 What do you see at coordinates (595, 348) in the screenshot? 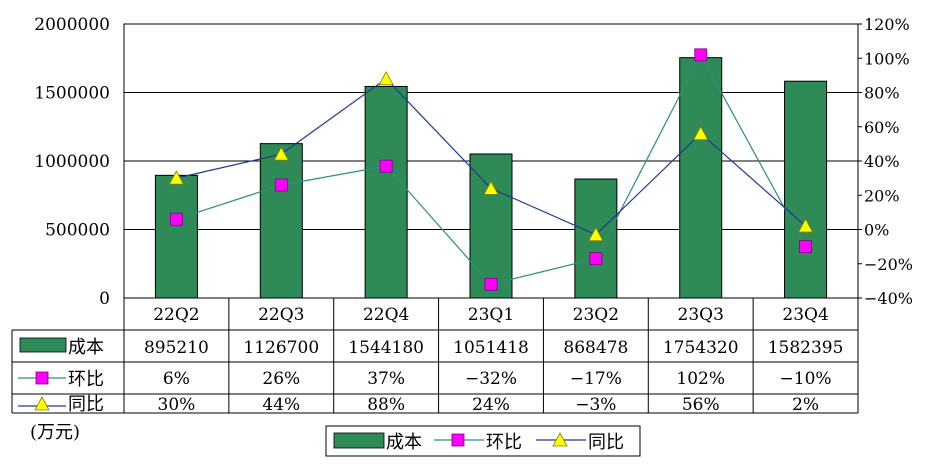
I see `table-value: 868478` at bounding box center [595, 348].